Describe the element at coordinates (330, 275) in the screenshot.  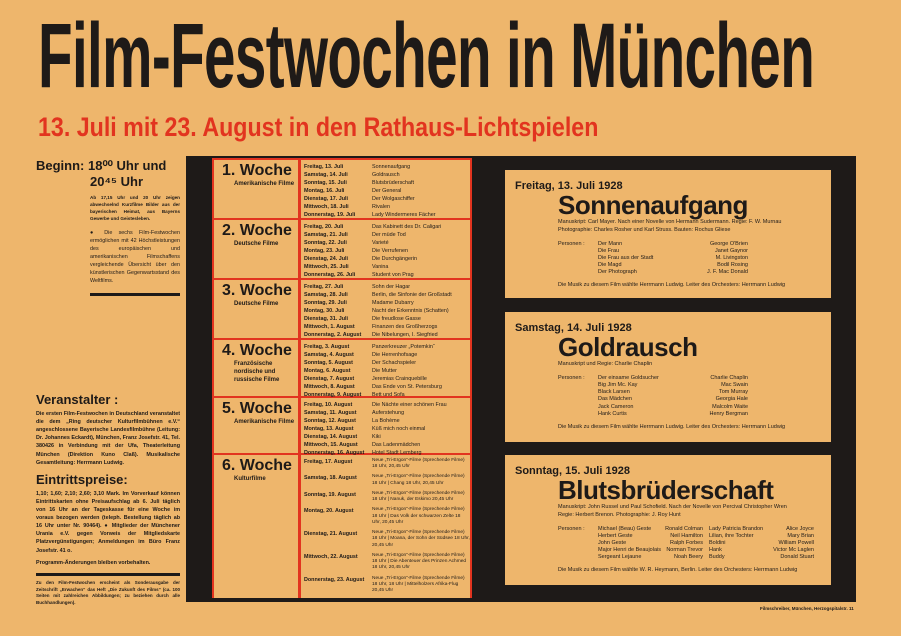
I see `day-date: Donnerstag, 26. Juli` at that location.